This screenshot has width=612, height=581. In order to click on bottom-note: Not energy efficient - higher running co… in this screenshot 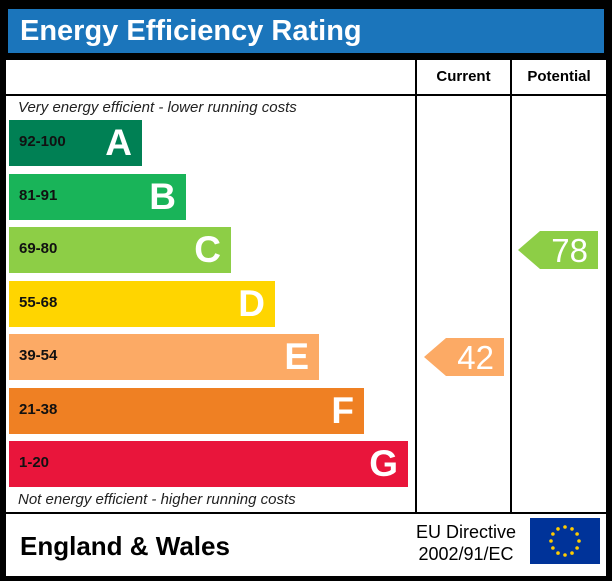, I will do `click(157, 499)`.